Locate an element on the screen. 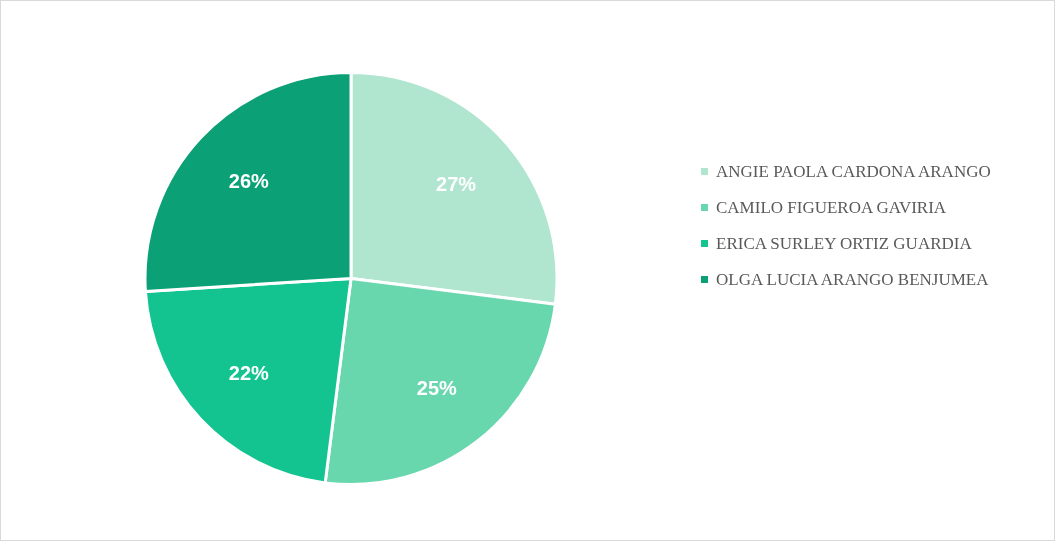 The image size is (1055, 541). legend-label: ANGIE PAOLA CARDONA ARANGO is located at coordinates (854, 172).